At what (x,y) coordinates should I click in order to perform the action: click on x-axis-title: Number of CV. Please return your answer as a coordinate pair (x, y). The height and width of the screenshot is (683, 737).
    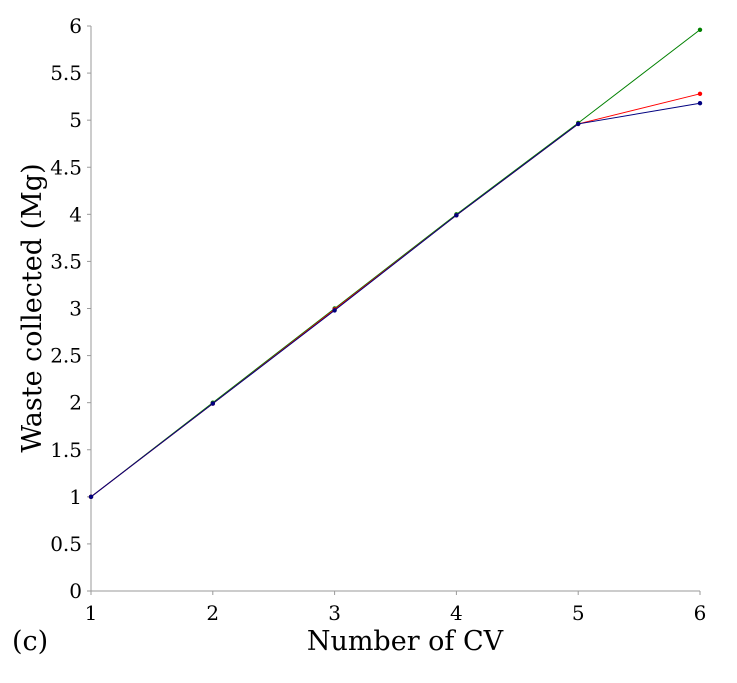
    Looking at the image, I should click on (405, 641).